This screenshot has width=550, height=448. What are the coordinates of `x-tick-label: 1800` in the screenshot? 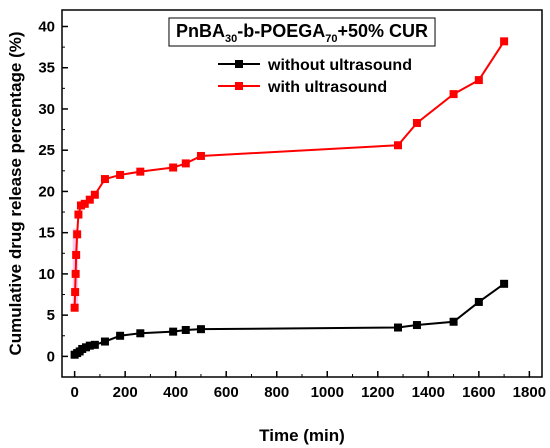 It's located at (529, 392).